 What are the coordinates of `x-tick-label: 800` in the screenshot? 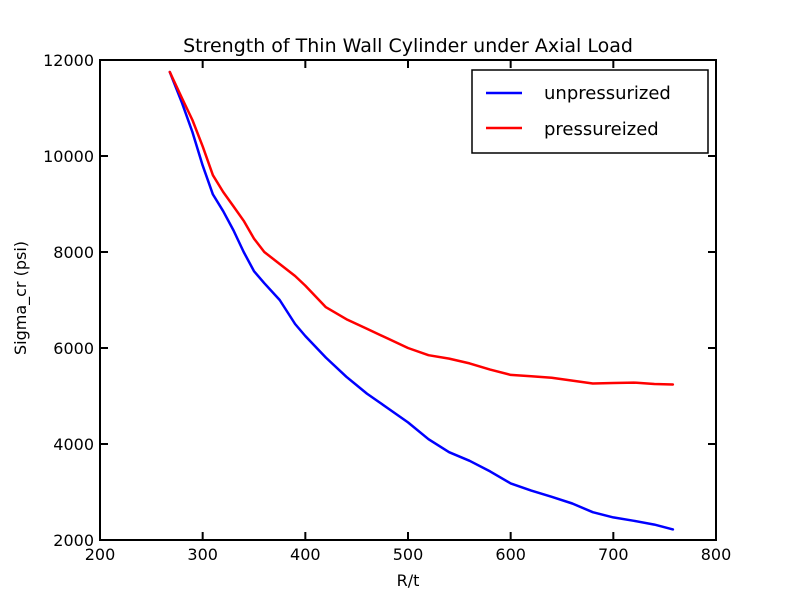 It's located at (716, 554).